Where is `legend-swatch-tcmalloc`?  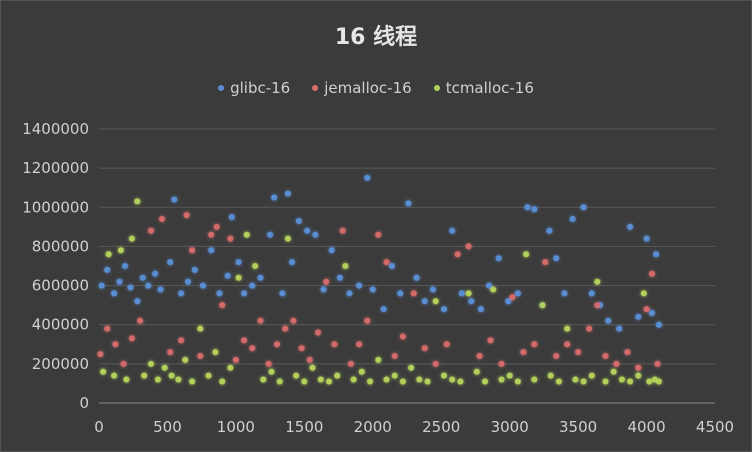
legend-swatch-tcmalloc is located at coordinates (436, 88).